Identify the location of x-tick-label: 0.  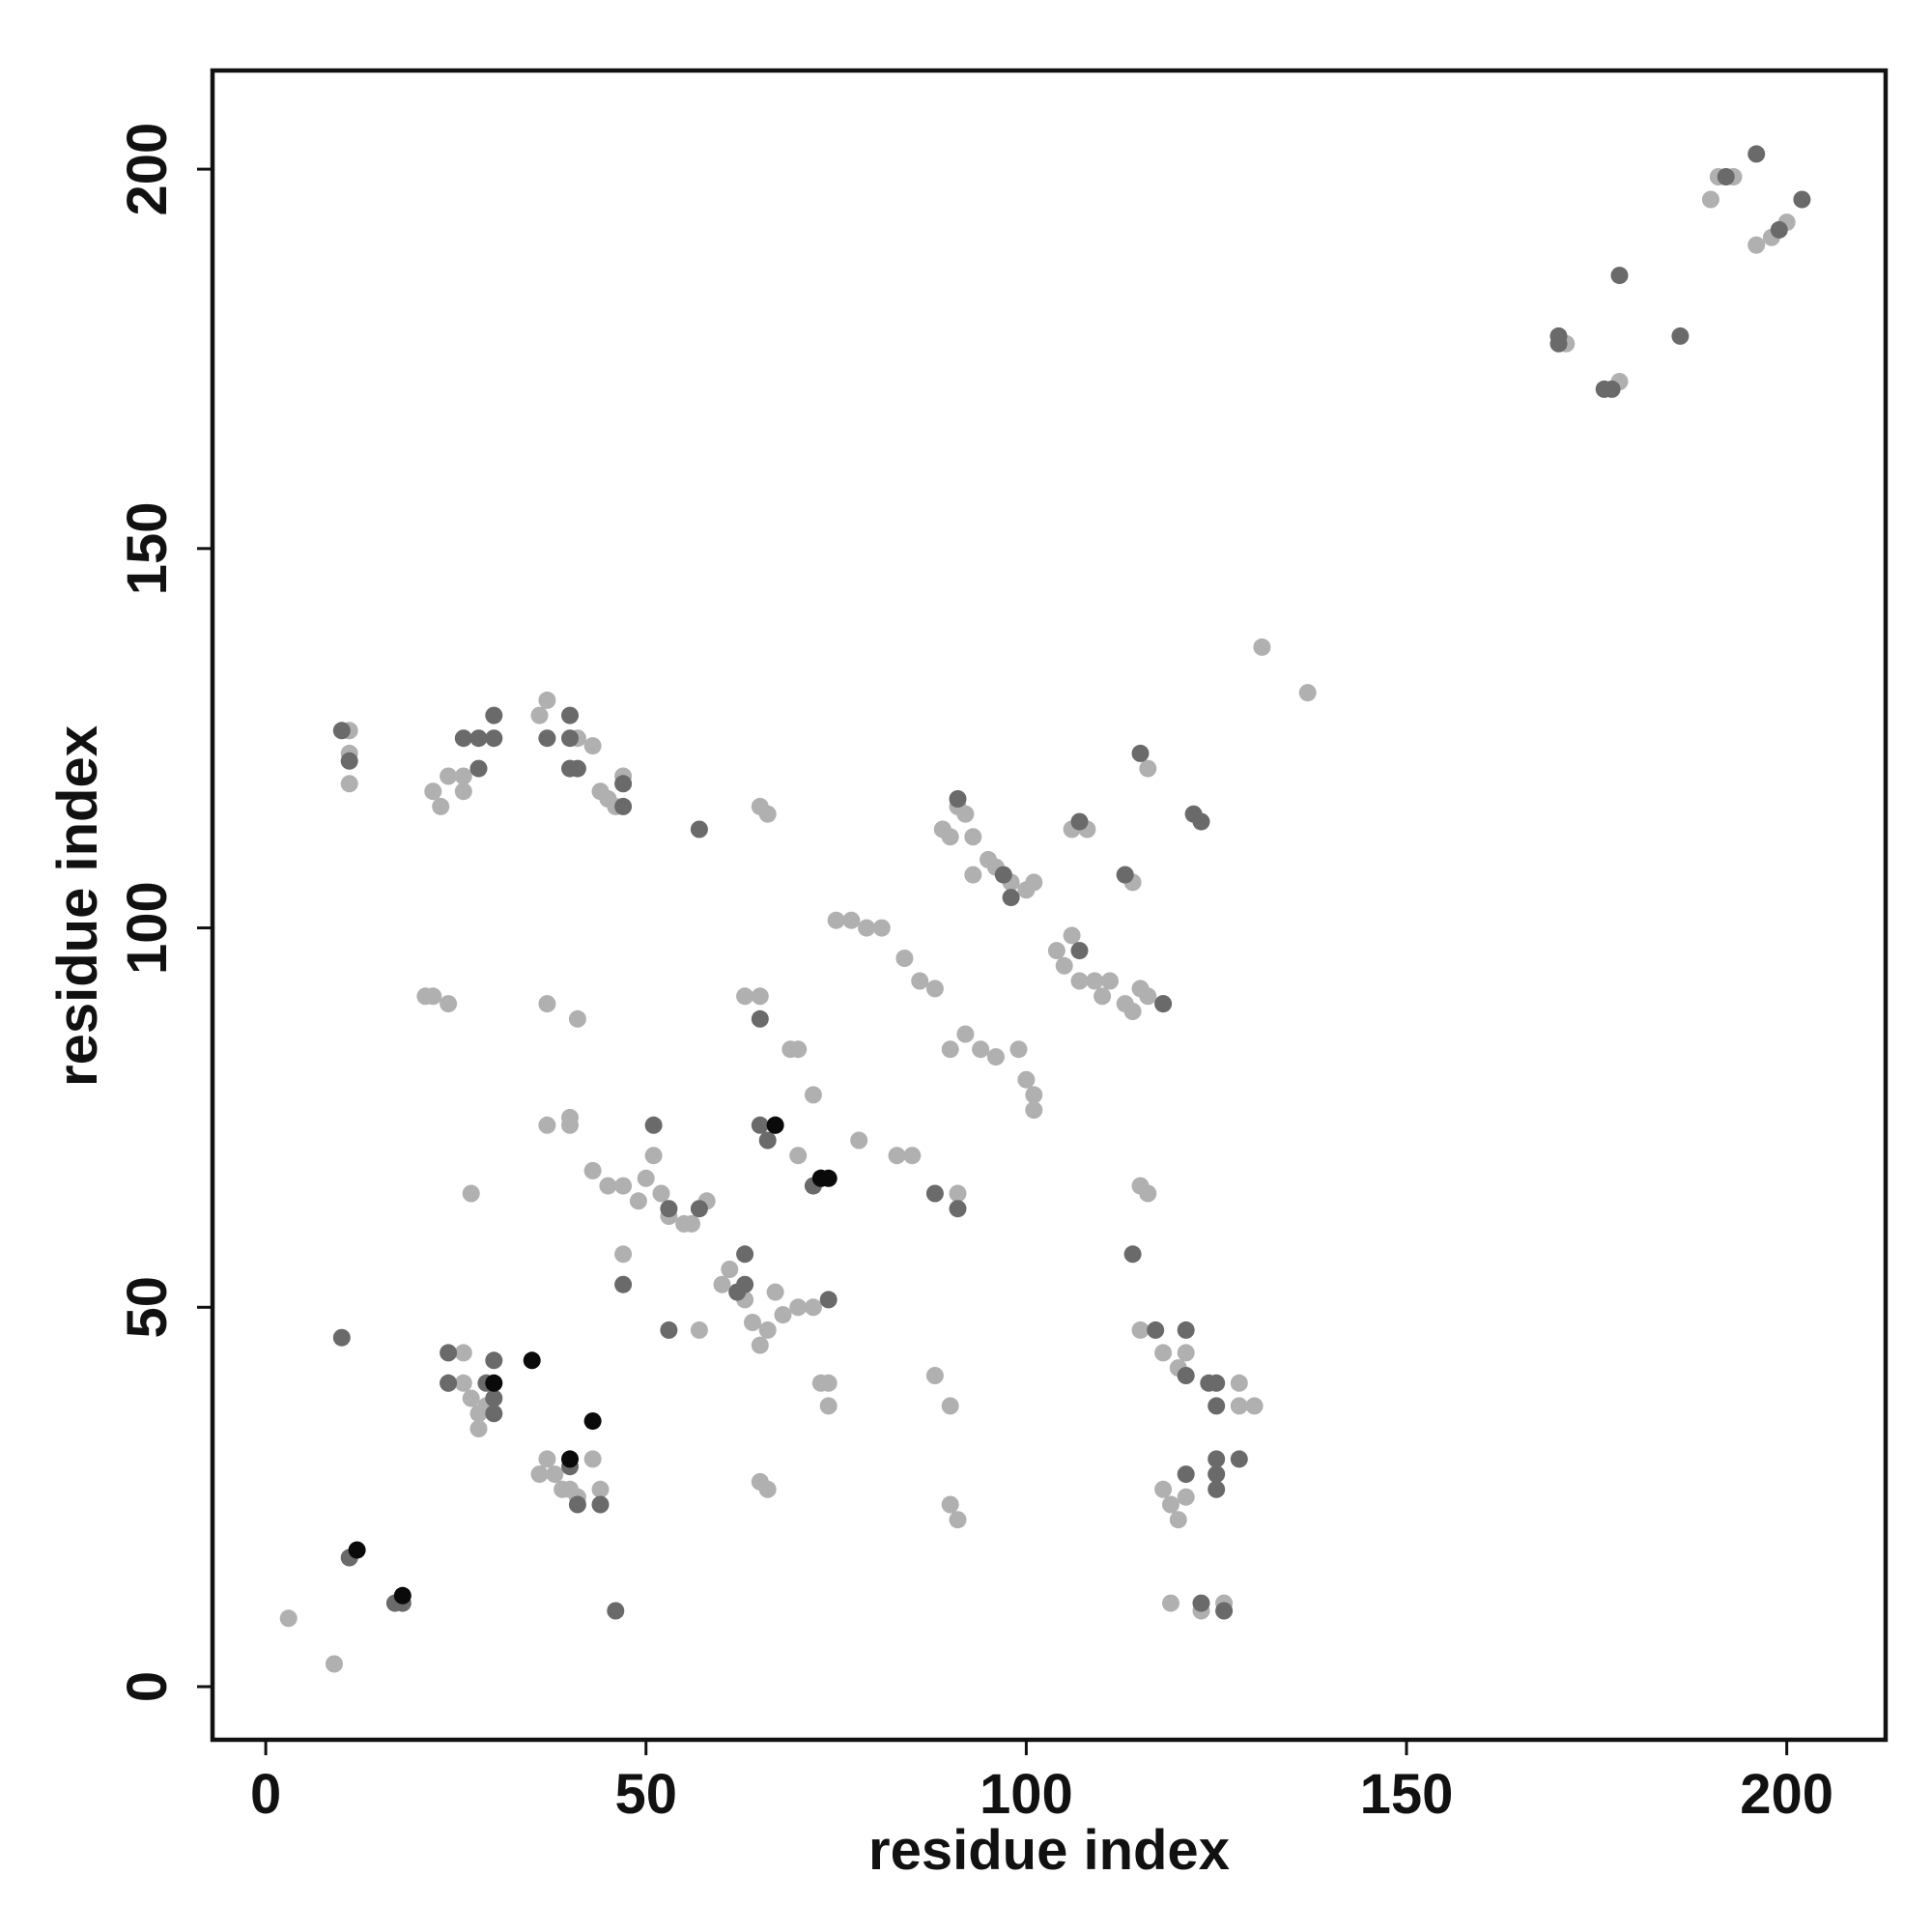
(265, 1794).